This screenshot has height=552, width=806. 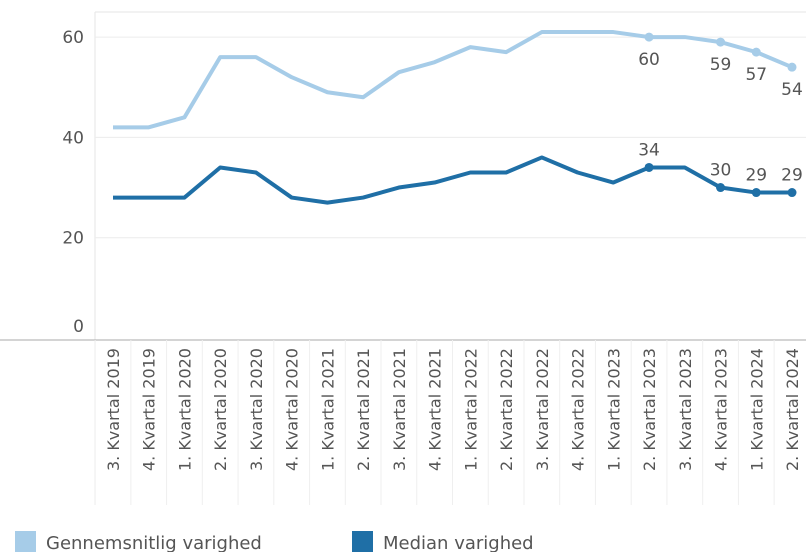 I want to click on x-tick-label: 4. Kvartal 2019, so click(x=149, y=409).